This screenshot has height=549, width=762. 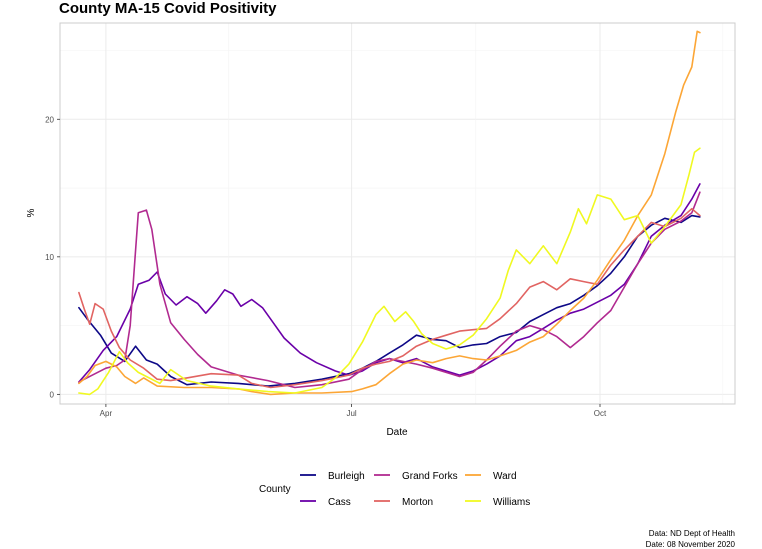 I want to click on caption-source: Data: ND Dept of Health, so click(x=692, y=533).